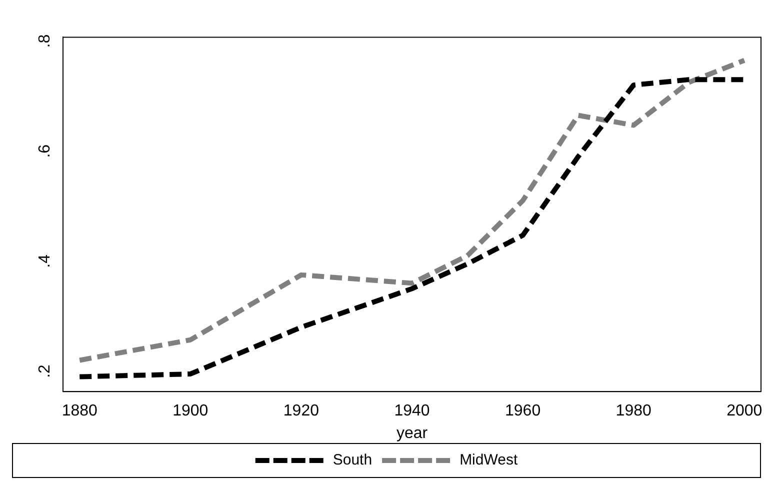 The image size is (781, 486). What do you see at coordinates (352, 460) in the screenshot?
I see `legend-label: South` at bounding box center [352, 460].